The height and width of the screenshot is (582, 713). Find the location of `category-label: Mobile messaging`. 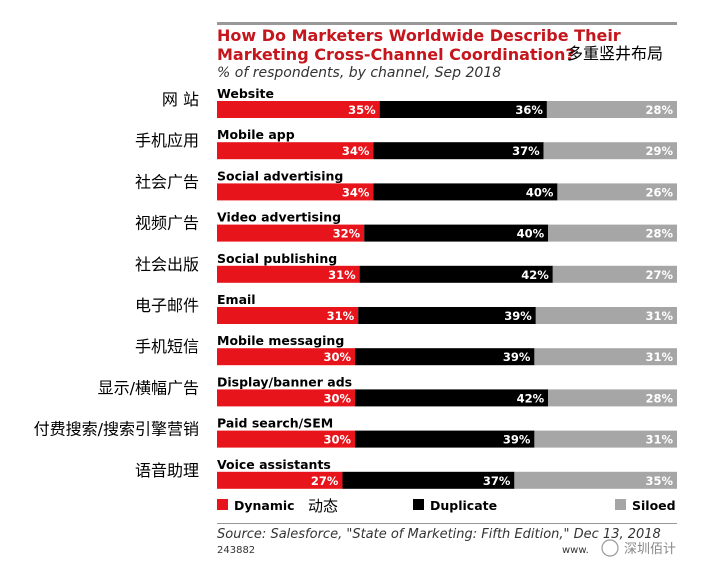

category-label: Mobile messaging is located at coordinates (280, 340).